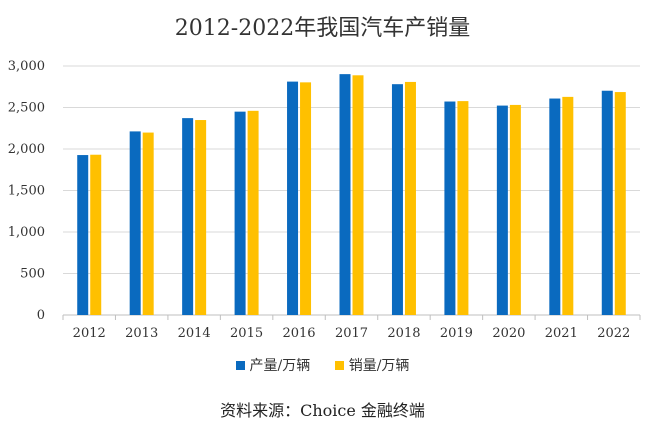  I want to click on x-tick-label: 2014, so click(194, 333).